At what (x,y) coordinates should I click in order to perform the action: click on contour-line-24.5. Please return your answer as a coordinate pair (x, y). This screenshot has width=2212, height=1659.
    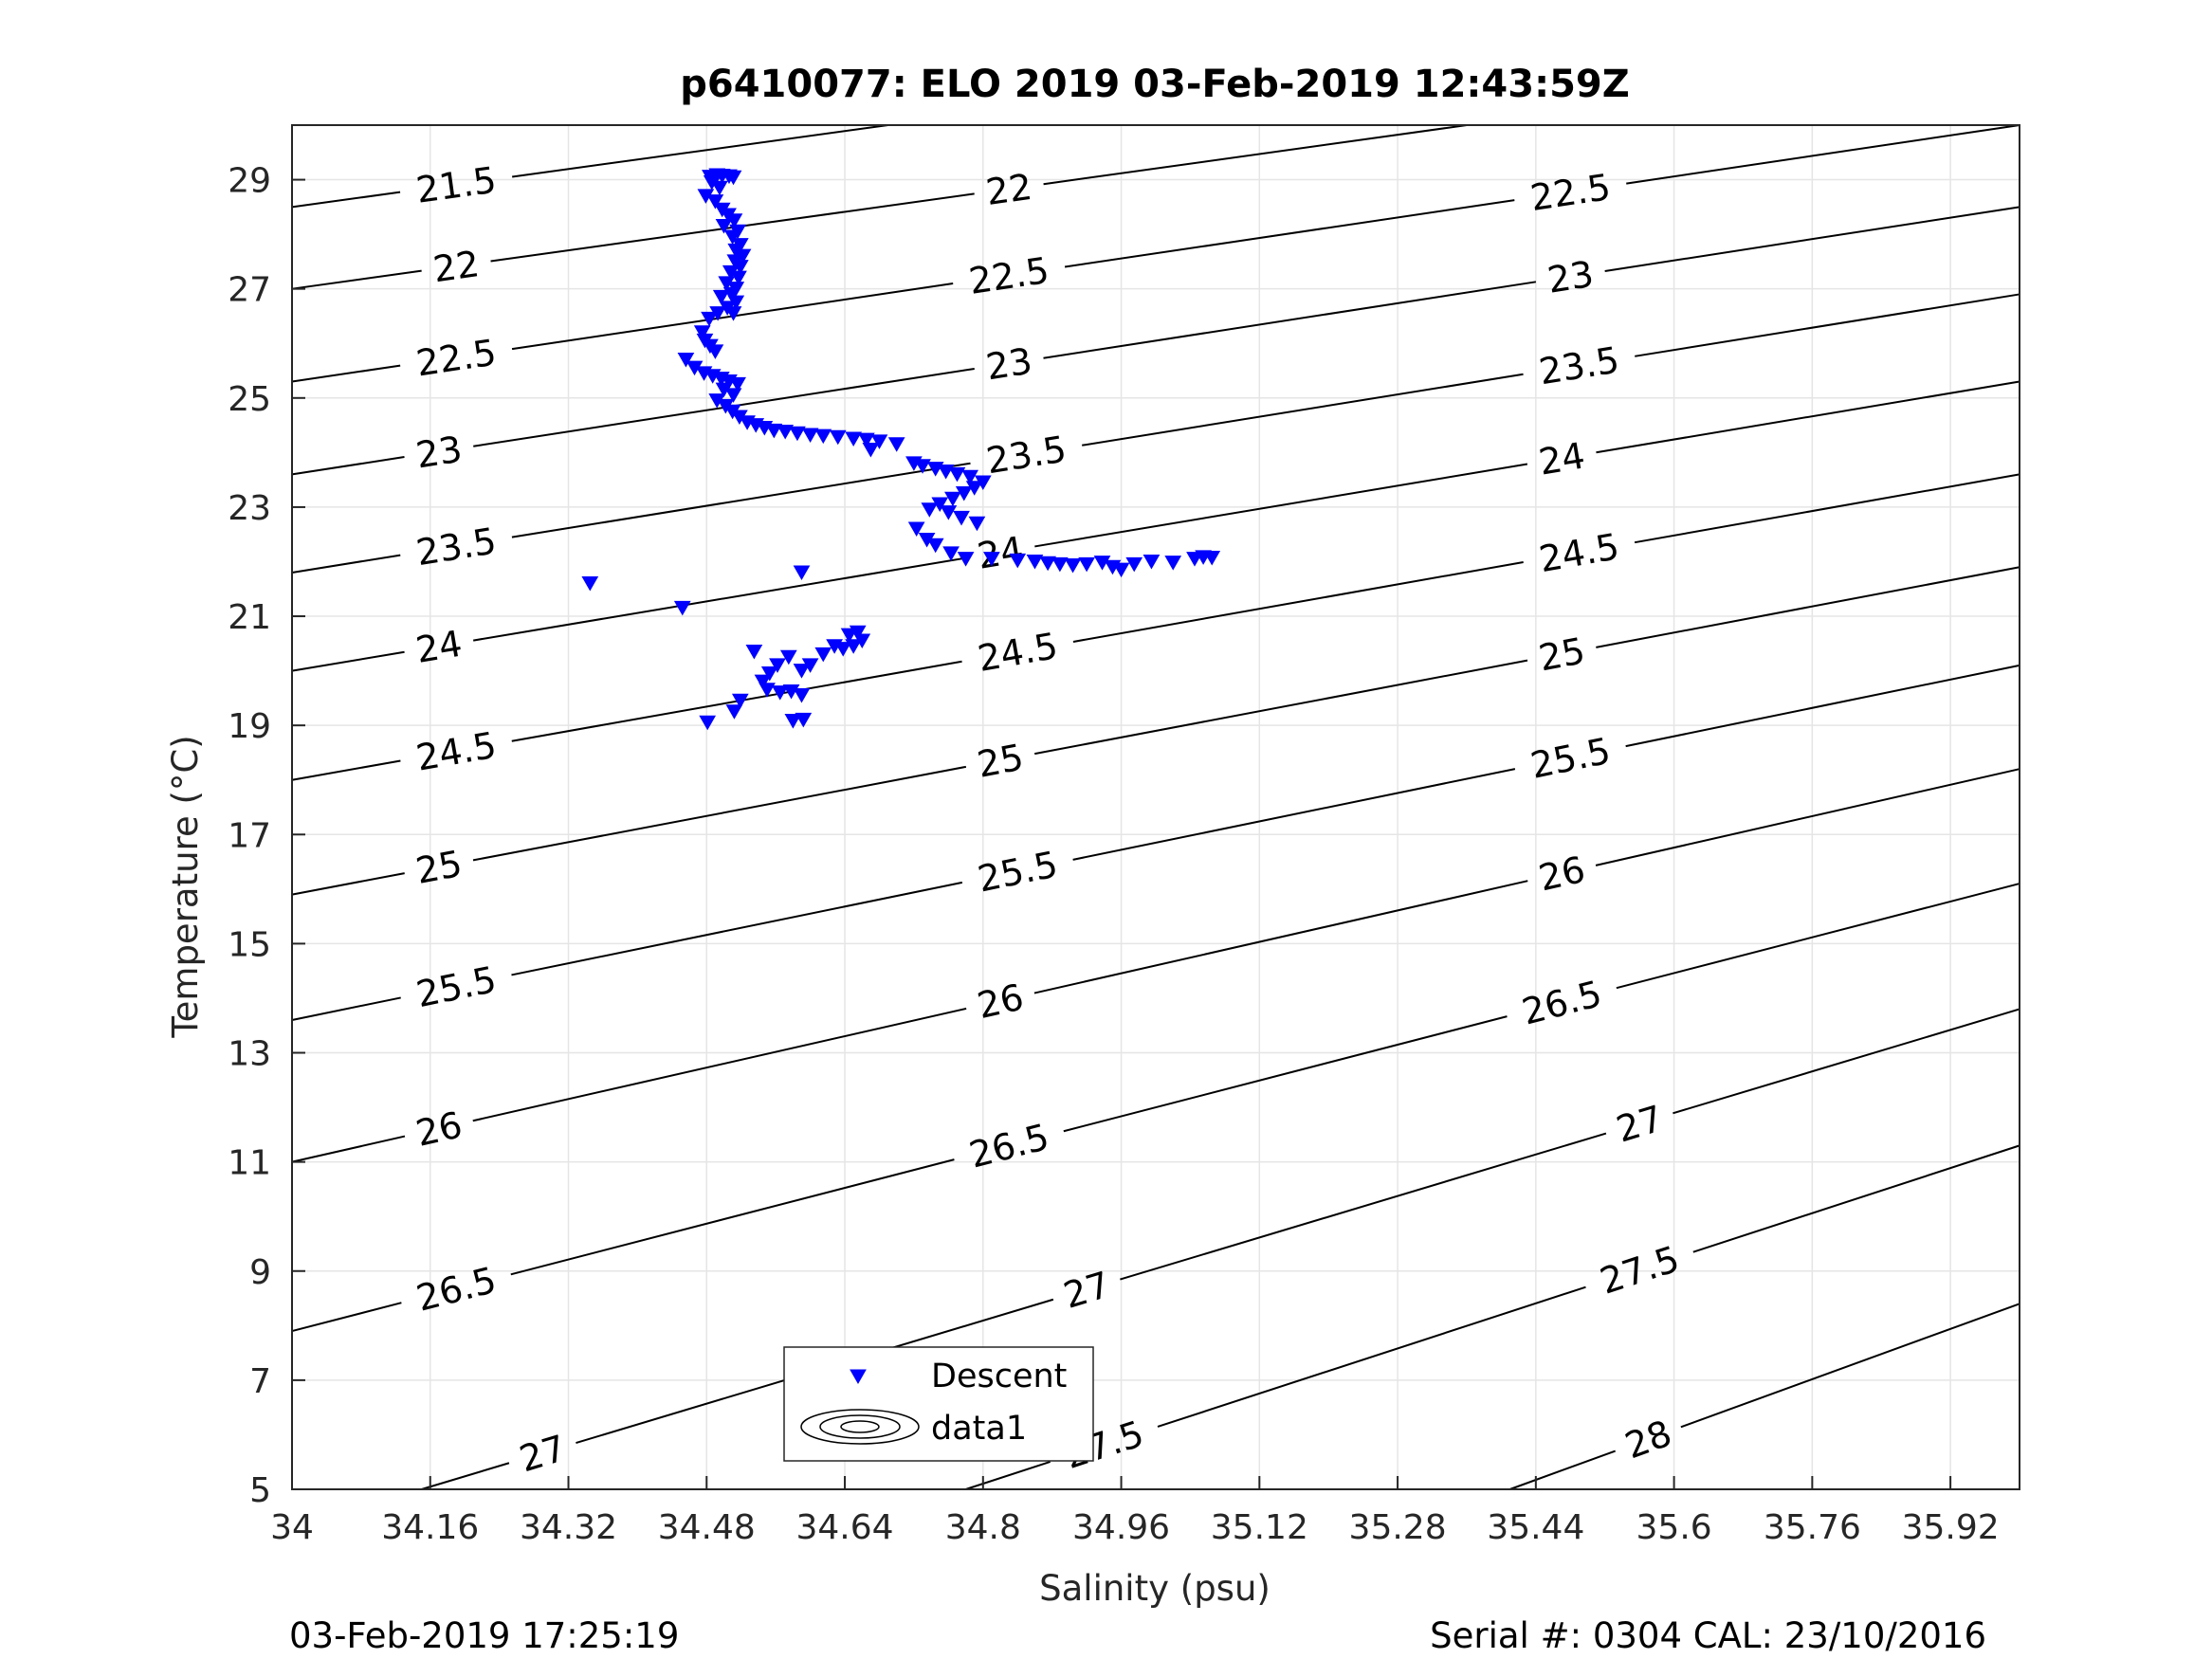
    Looking at the image, I should click on (346, 770).